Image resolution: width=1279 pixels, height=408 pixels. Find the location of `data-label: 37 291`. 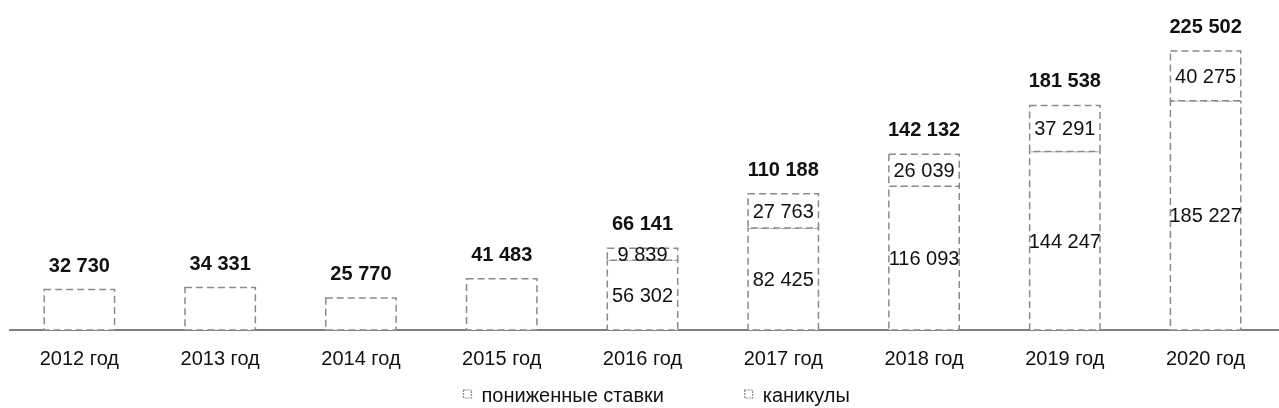

data-label: 37 291 is located at coordinates (1065, 128).